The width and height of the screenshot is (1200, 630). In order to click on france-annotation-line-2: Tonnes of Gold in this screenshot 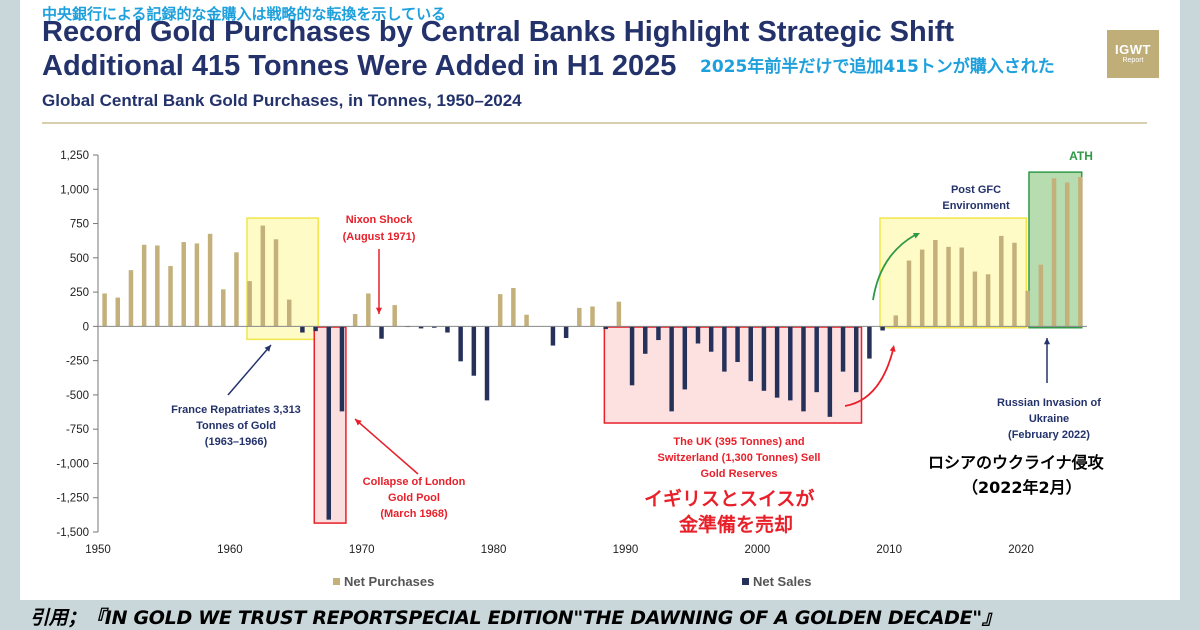, I will do `click(236, 426)`.